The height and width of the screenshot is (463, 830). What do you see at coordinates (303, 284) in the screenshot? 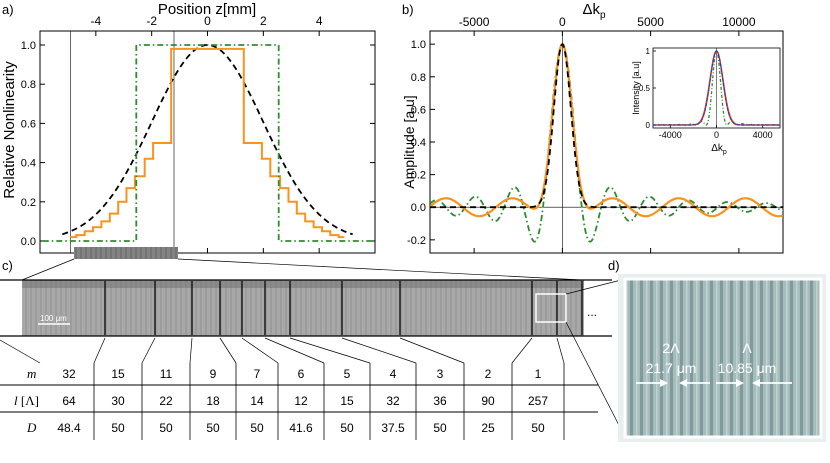
I see `micrograph-top-edge` at bounding box center [303, 284].